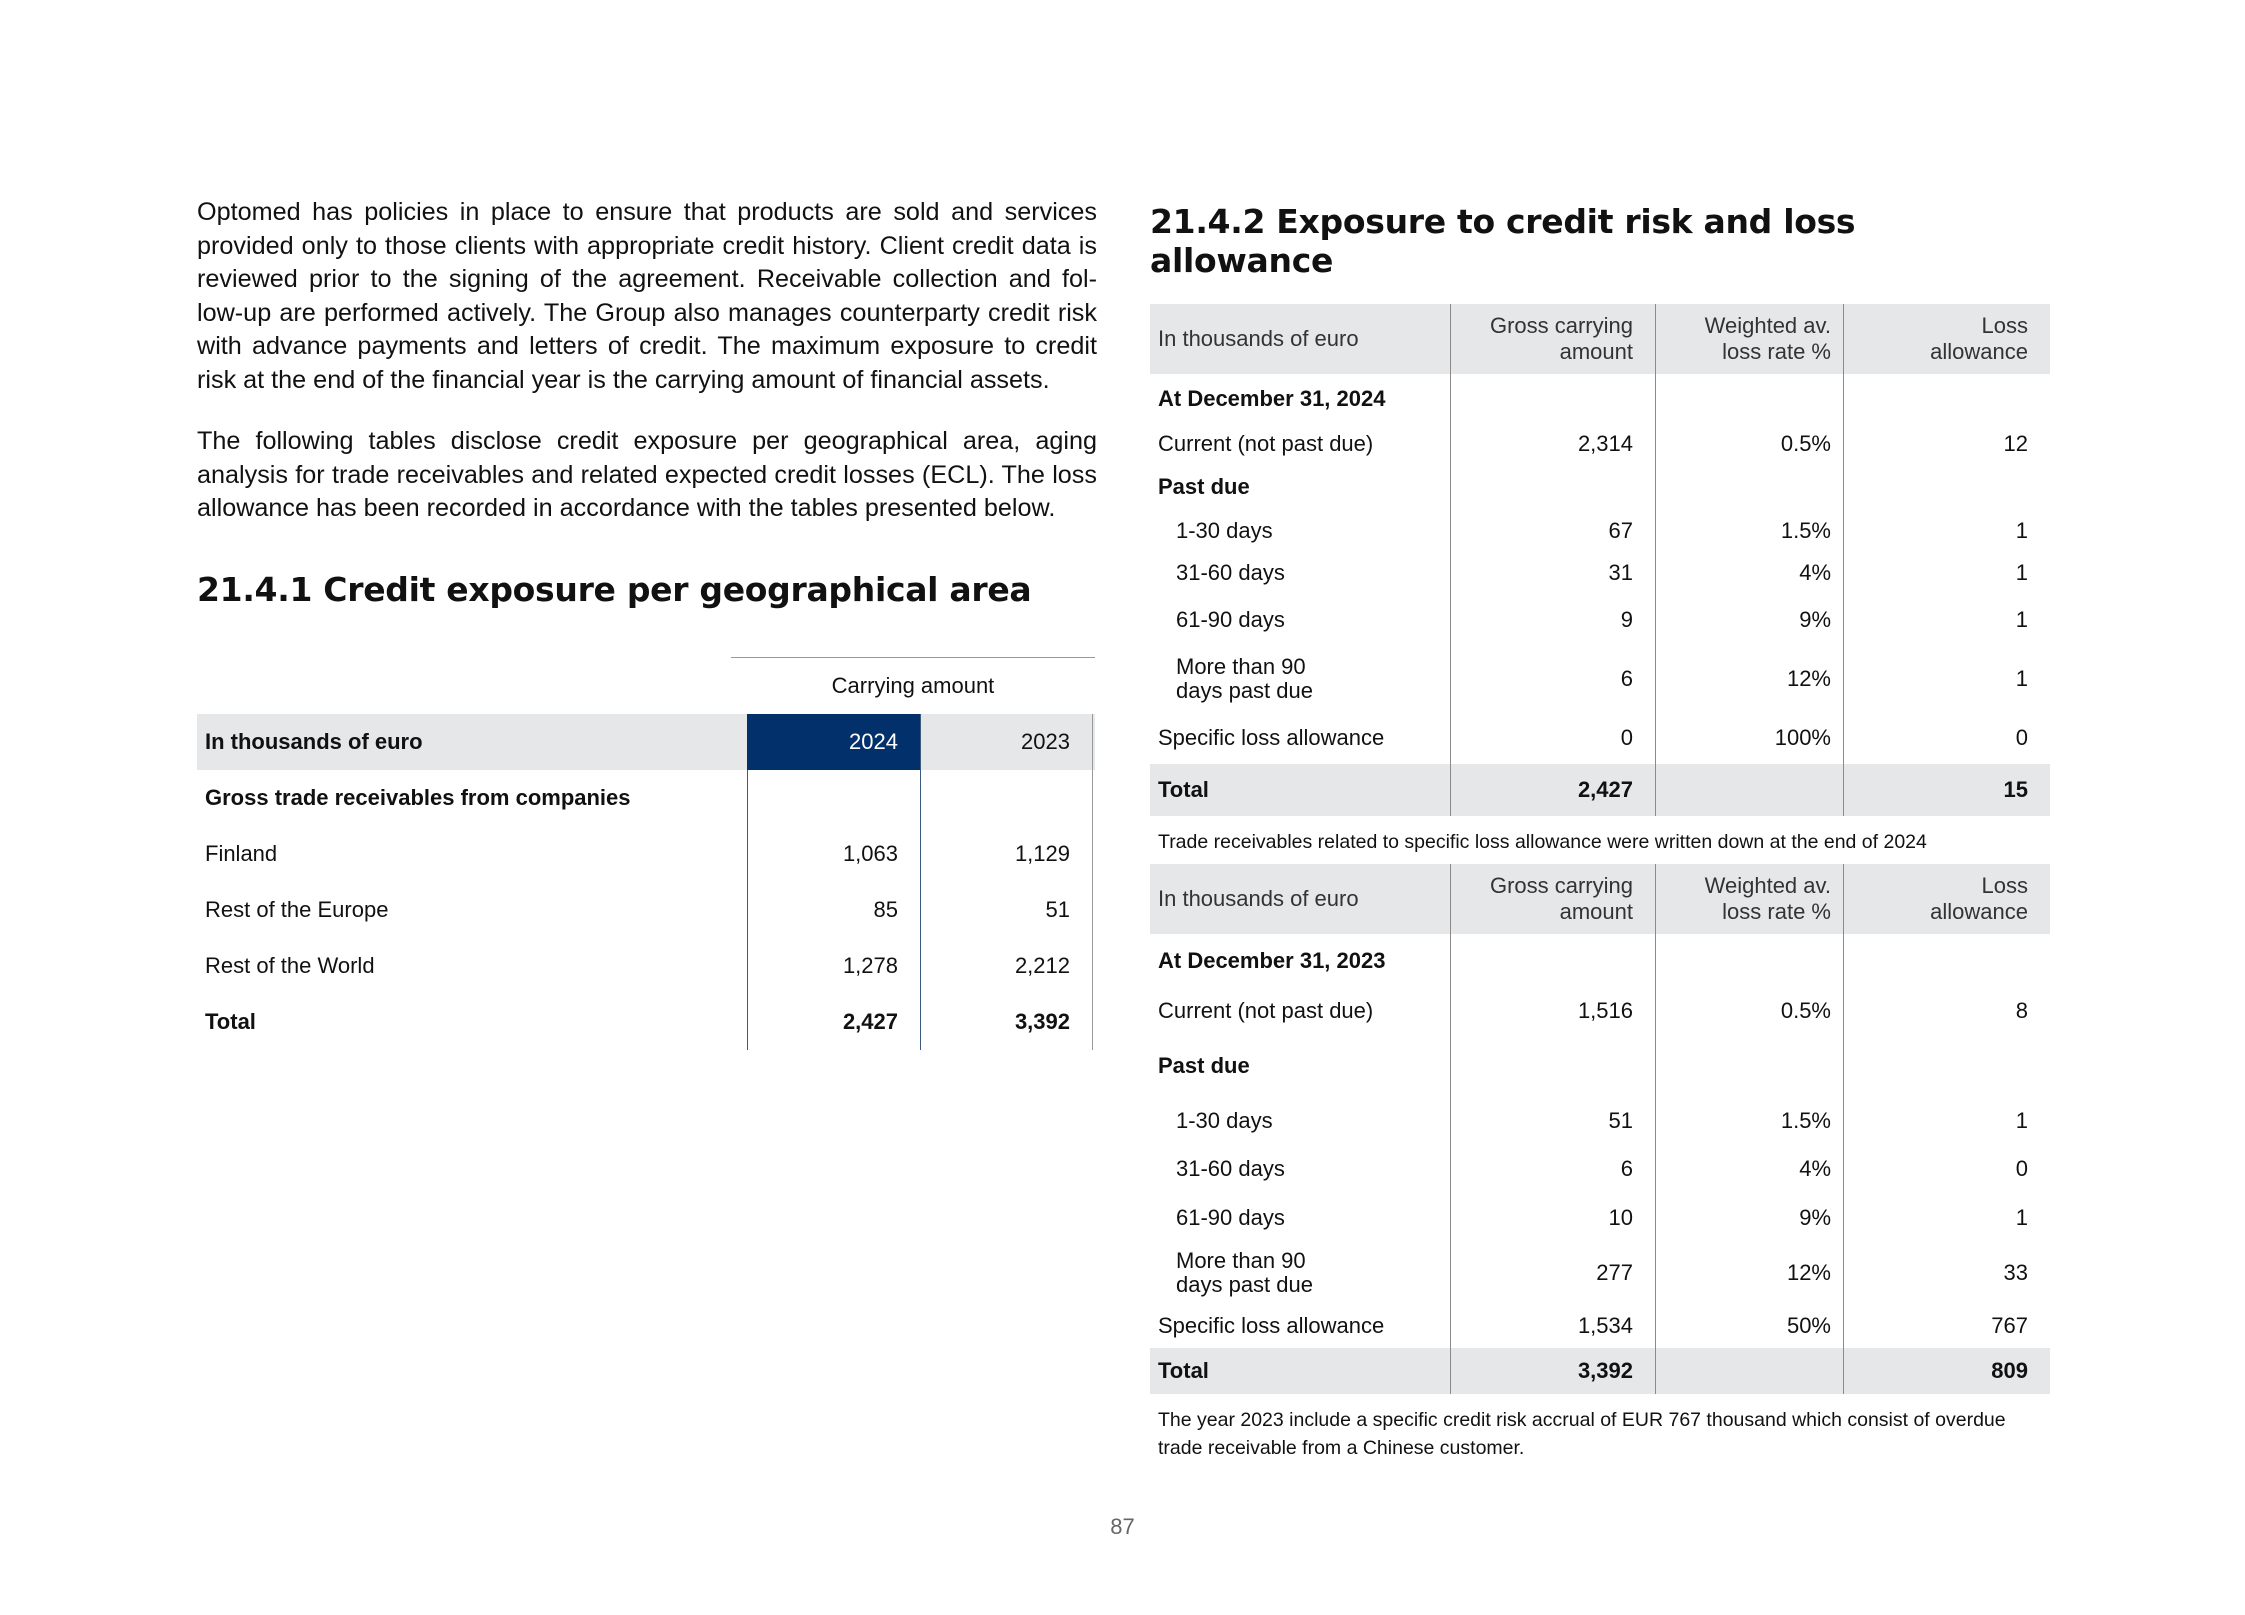 This screenshot has width=2245, height=1615. What do you see at coordinates (913, 685) in the screenshot?
I see `geo-group-header: Carrying amount` at bounding box center [913, 685].